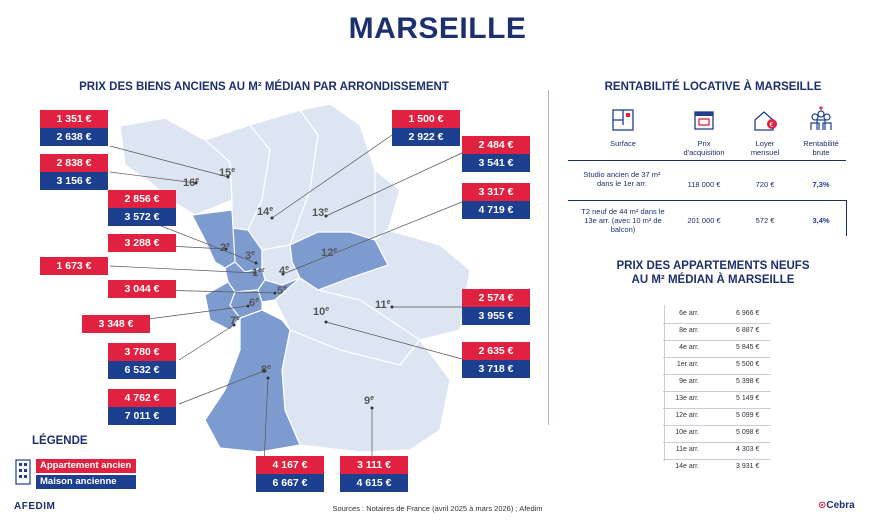 This screenshot has width=875, height=521. Describe the element at coordinates (765, 220) in the screenshot. I see `rent-row2-loyer: 572 €` at that location.